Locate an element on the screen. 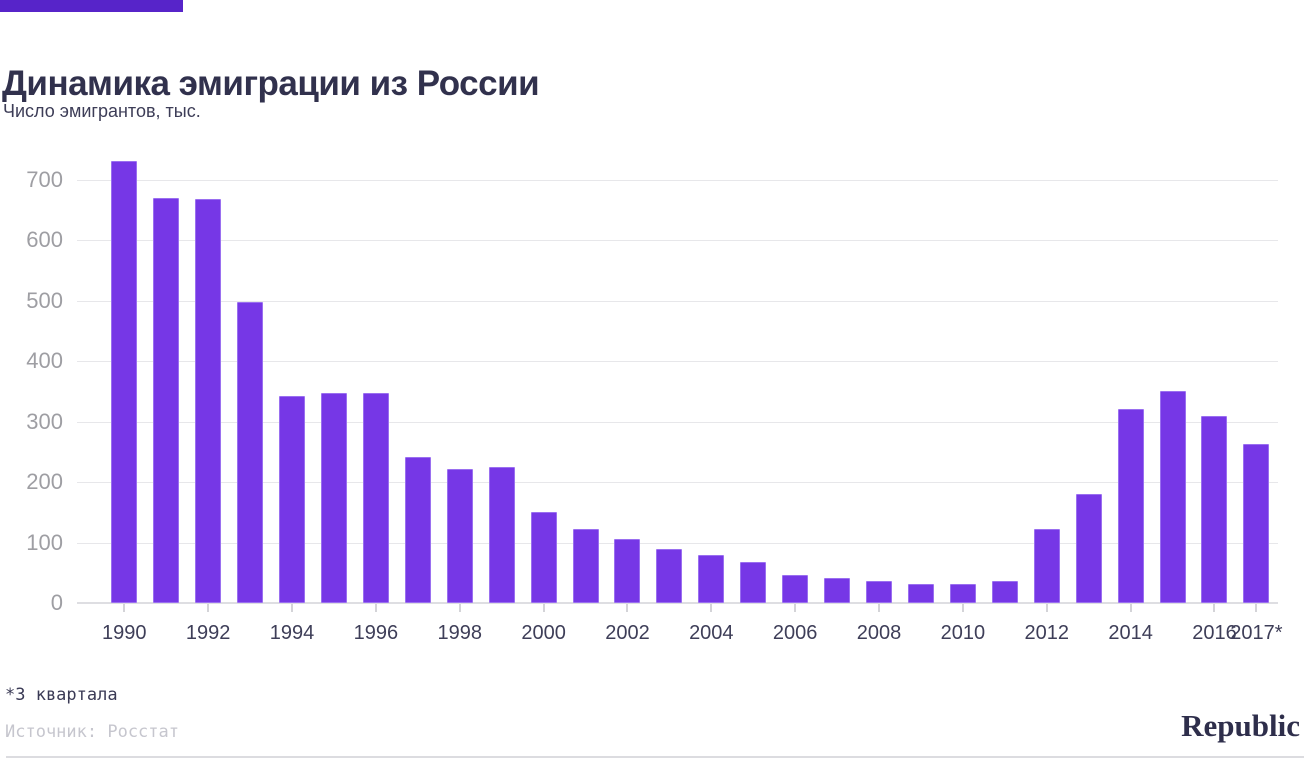 The width and height of the screenshot is (1310, 763). brand-accent-bar is located at coordinates (91, 6).